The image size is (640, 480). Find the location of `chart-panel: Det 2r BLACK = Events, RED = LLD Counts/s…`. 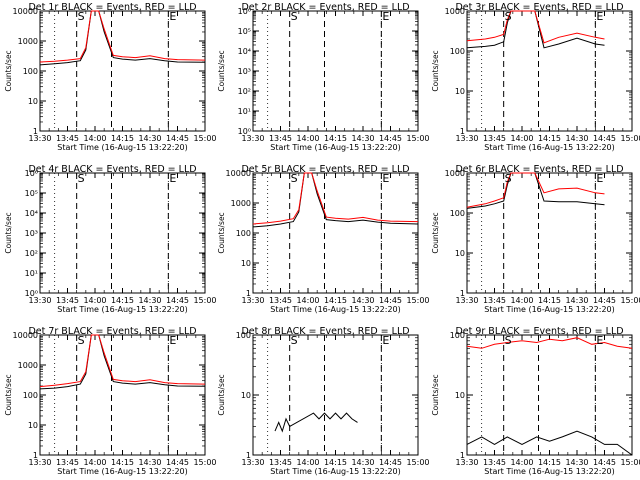

chart-panel: Det 2r BLACK = Events, RED = LLD Counts/s… is located at coordinates (323, 77).